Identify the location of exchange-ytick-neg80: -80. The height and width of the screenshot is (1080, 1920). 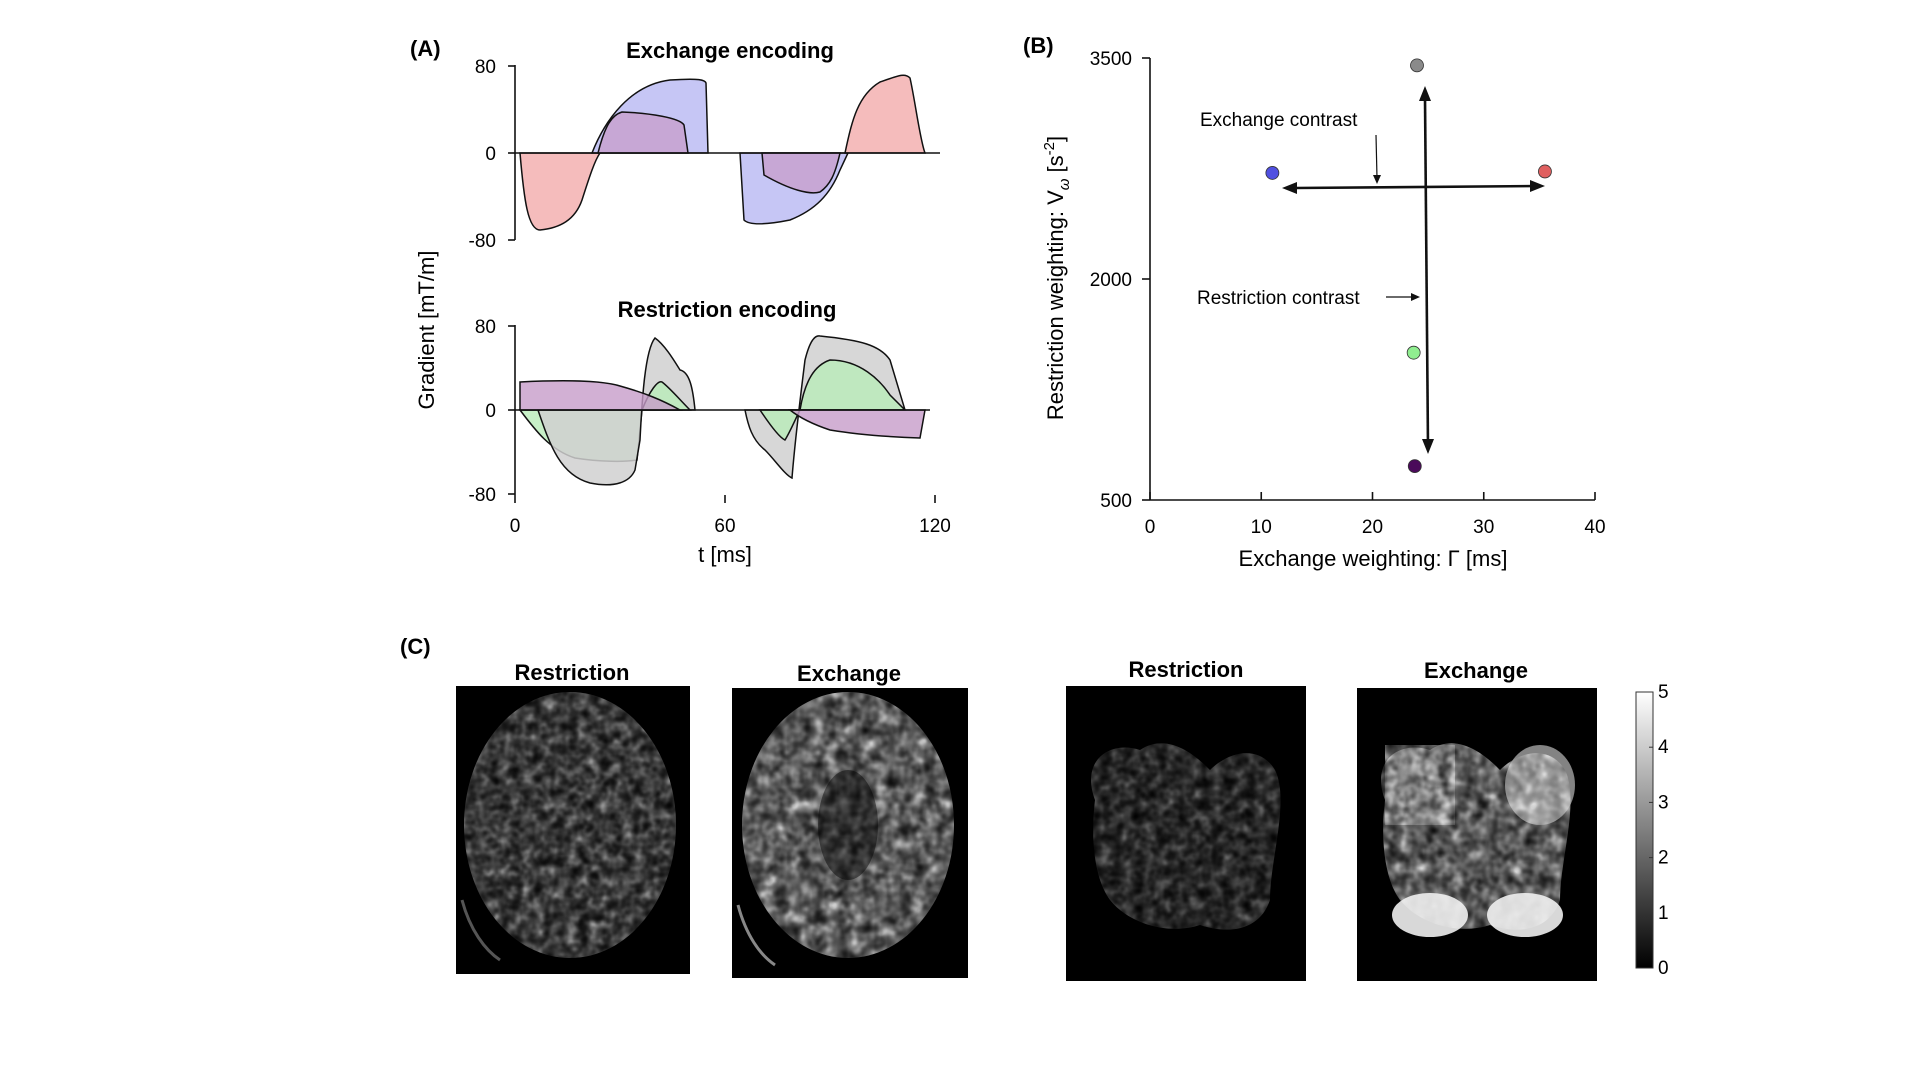
(482, 241).